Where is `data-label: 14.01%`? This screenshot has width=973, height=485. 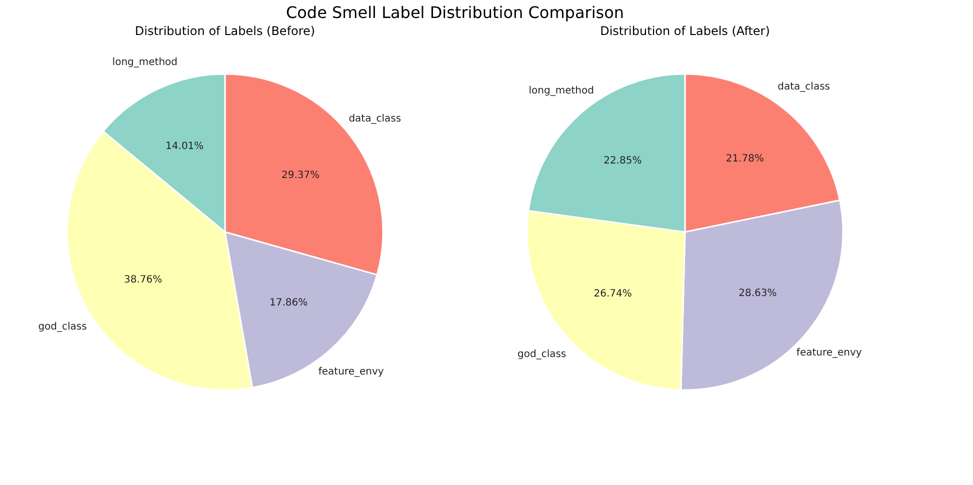 data-label: 14.01% is located at coordinates (185, 146).